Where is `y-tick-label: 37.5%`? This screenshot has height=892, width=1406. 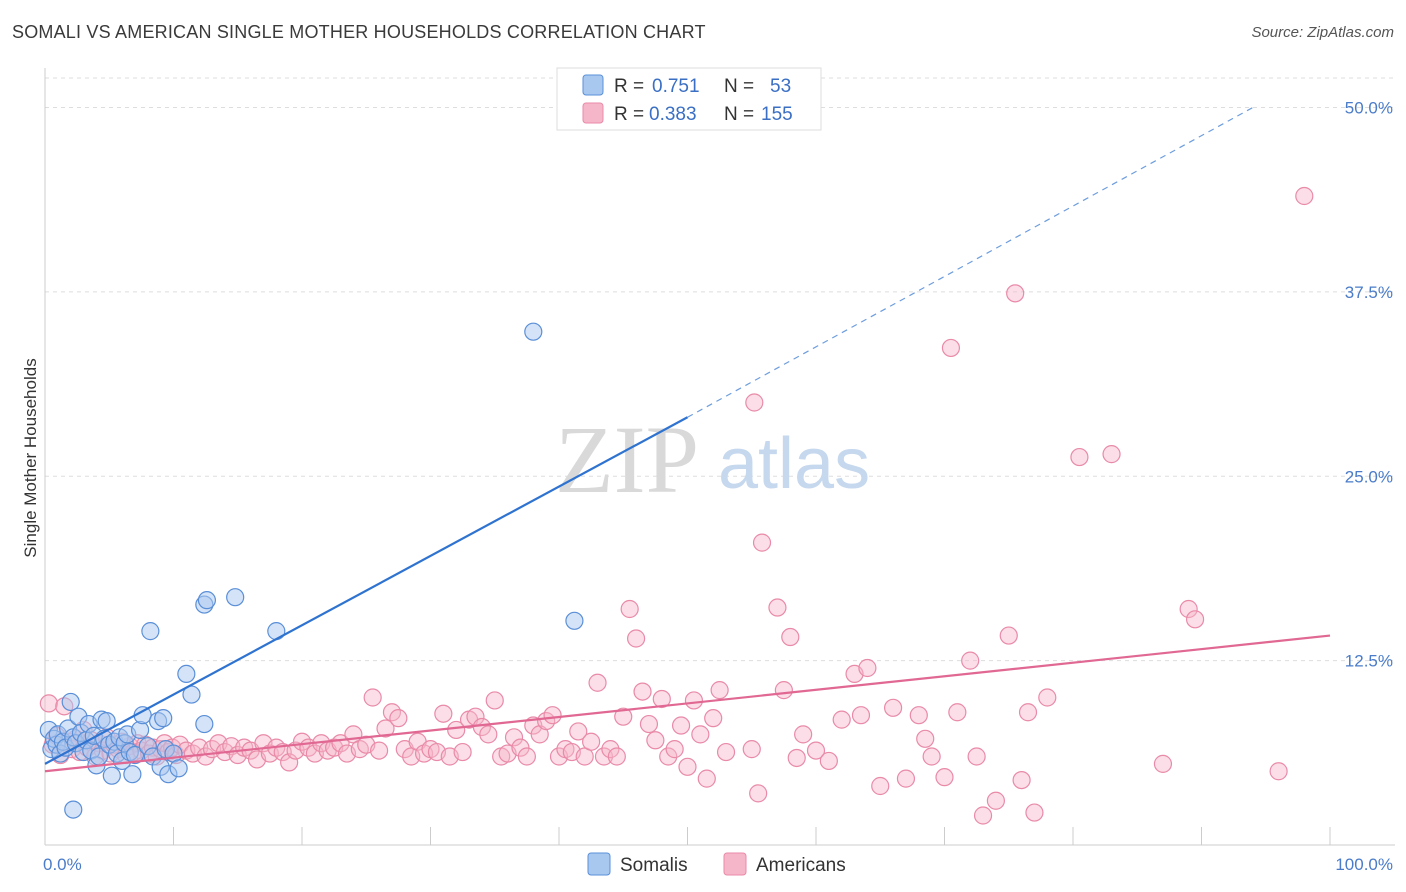
y-tick-label: 37.5% is located at coordinates (1369, 292).